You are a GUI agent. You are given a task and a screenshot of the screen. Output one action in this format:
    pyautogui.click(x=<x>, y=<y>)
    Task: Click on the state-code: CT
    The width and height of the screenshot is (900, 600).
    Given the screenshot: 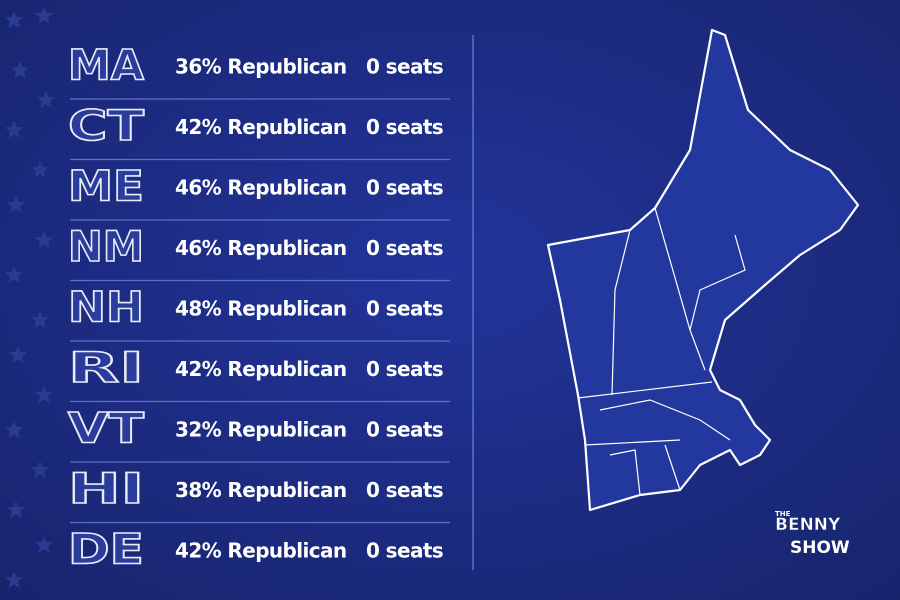 What is the action you would take?
    pyautogui.click(x=106, y=125)
    